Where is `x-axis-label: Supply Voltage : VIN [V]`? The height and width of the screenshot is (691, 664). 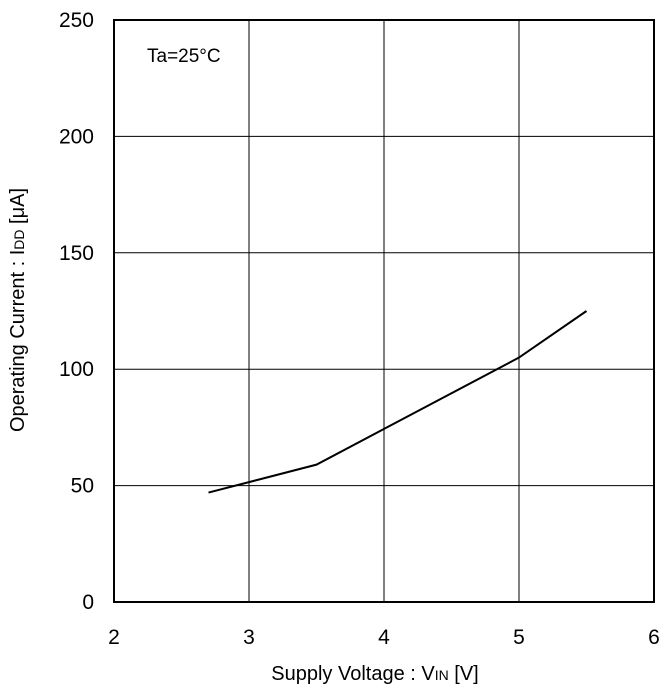
x-axis-label: Supply Voltage : VIN [V] is located at coordinates (374, 674).